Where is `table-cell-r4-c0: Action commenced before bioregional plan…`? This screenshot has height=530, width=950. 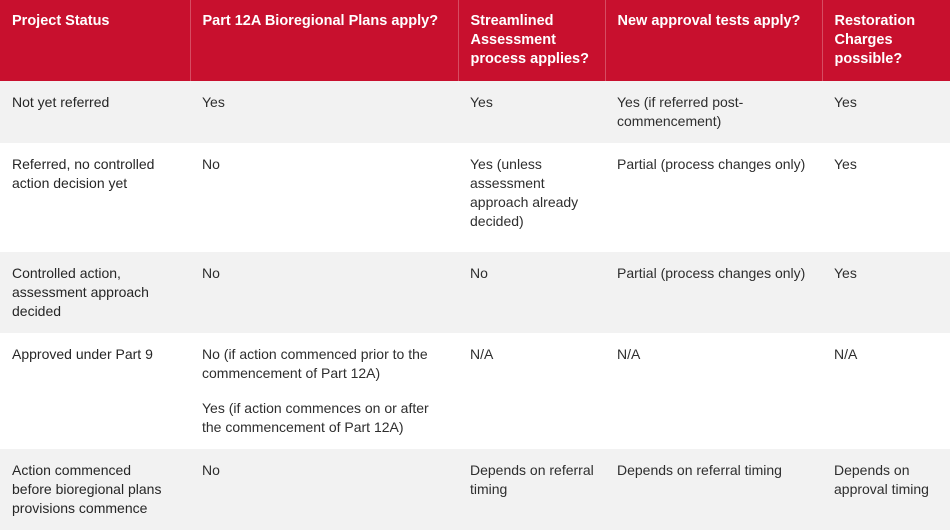 table-cell-r4-c0: Action commenced before bioregional plan… is located at coordinates (95, 489).